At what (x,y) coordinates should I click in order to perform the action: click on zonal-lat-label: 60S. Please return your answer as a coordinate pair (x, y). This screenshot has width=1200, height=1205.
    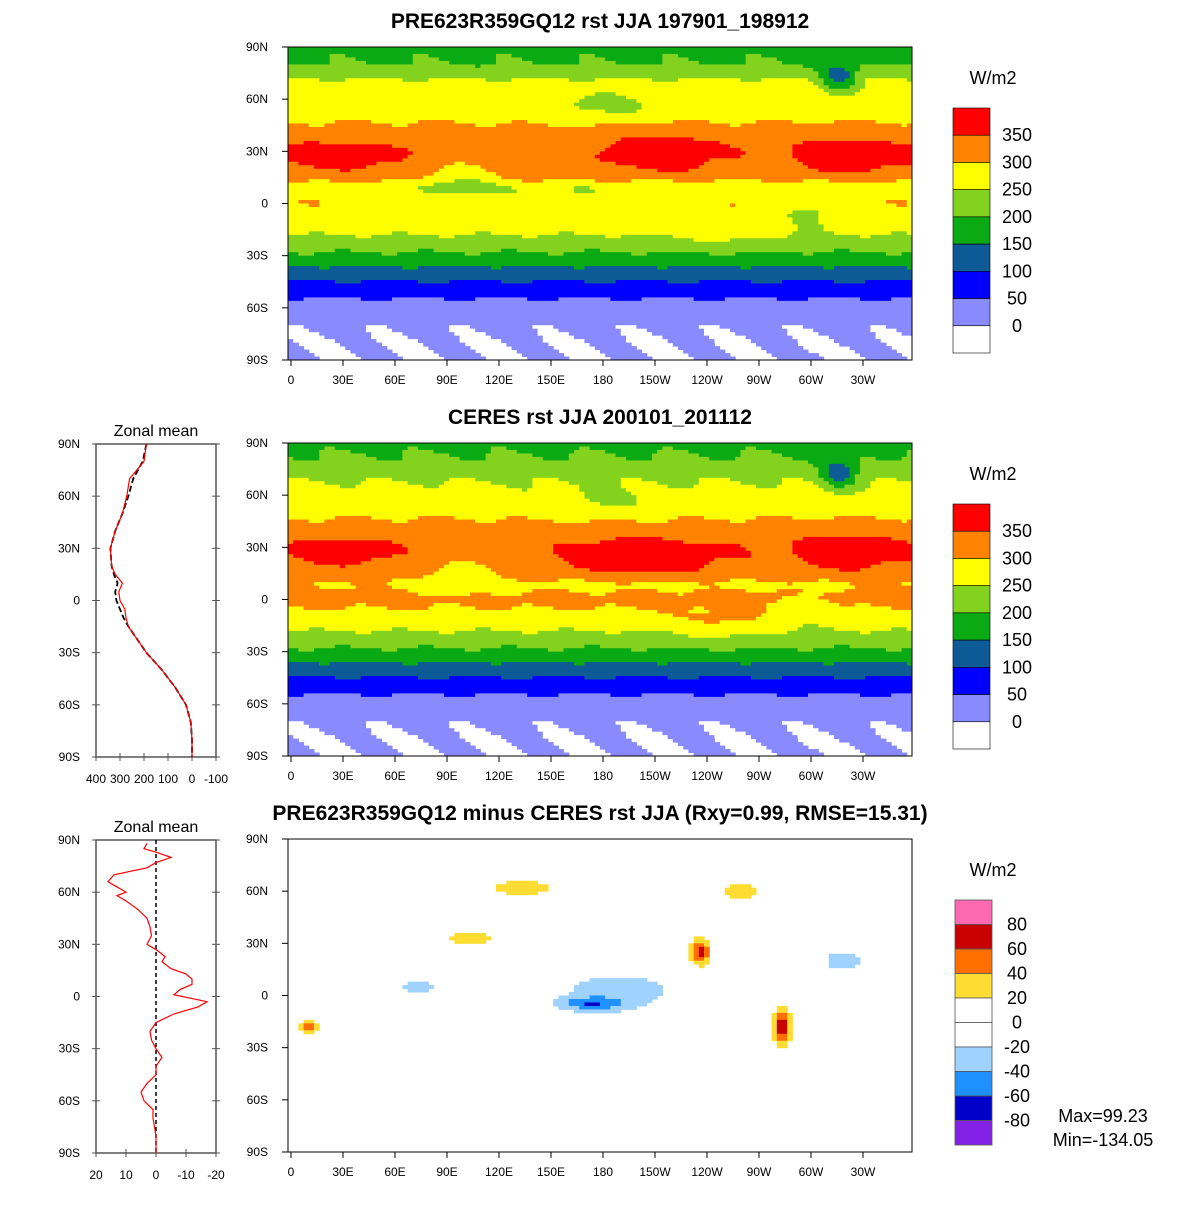
    Looking at the image, I should click on (69, 705).